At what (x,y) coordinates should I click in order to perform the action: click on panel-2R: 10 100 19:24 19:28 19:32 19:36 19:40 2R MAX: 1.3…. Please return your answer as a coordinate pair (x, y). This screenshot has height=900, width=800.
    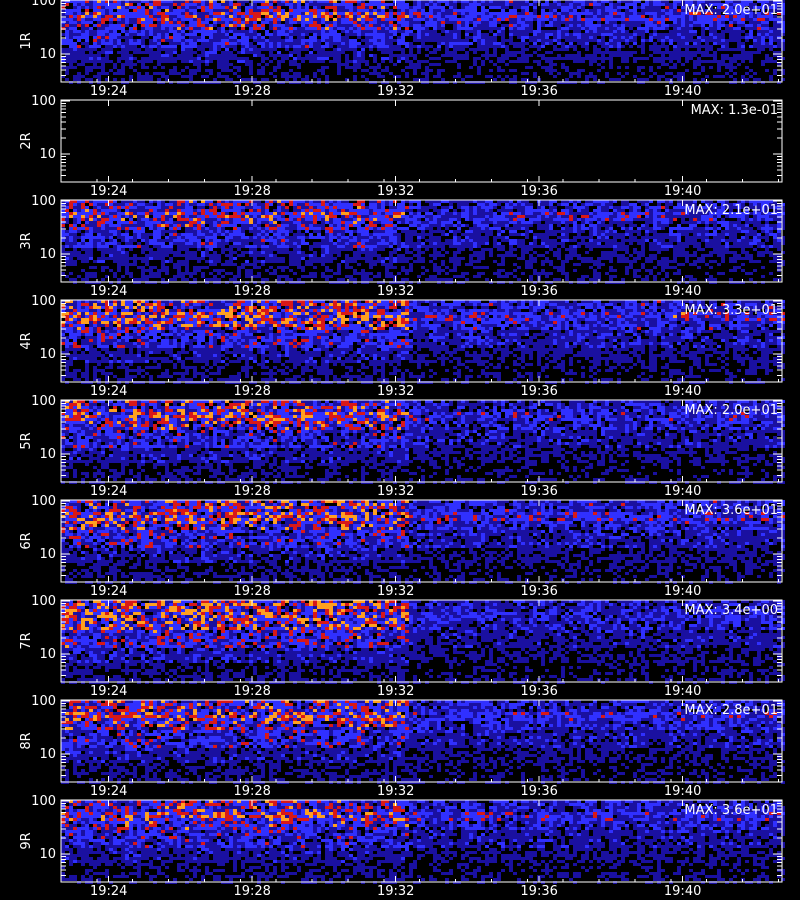
    Looking at the image, I should click on (401, 146).